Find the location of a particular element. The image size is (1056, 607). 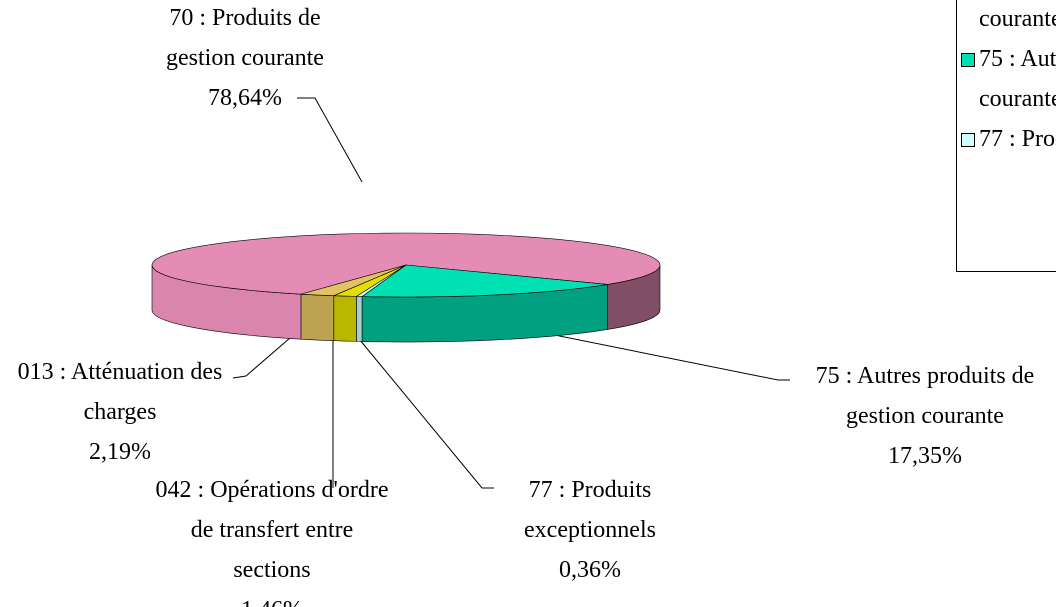

data-label: 70 : Produits de gestion courante 78,64% is located at coordinates (245, 59).